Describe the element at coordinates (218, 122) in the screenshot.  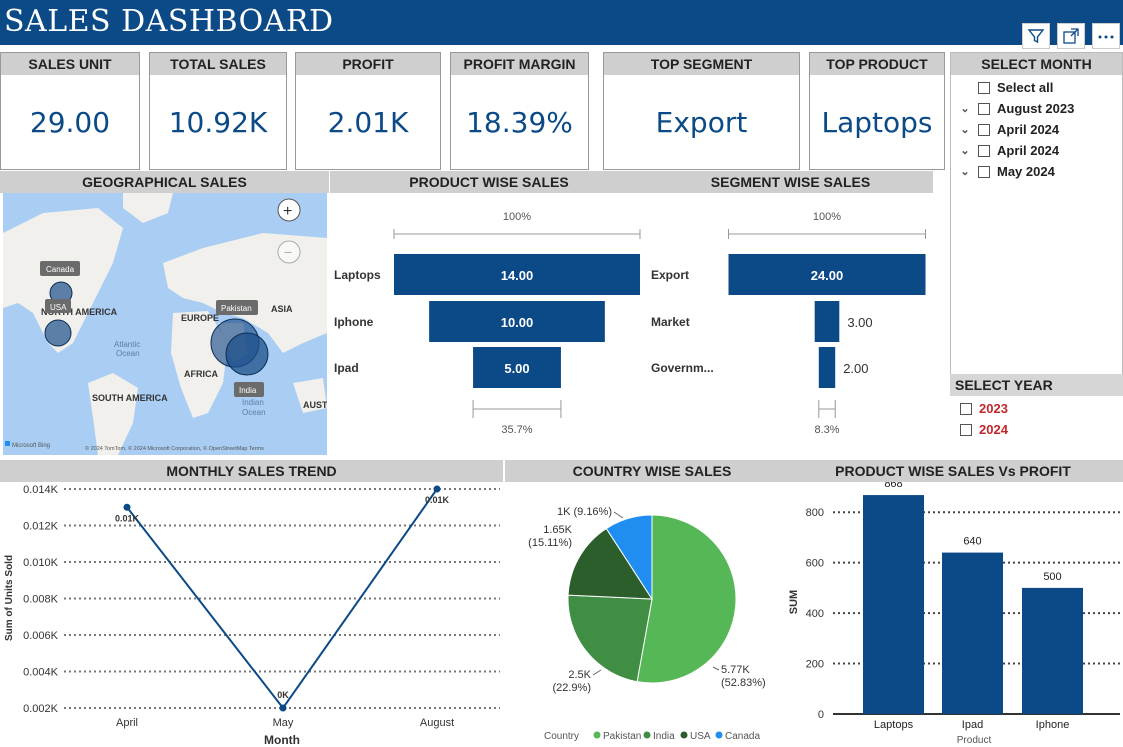
I see `kpi-value: 10.92K` at that location.